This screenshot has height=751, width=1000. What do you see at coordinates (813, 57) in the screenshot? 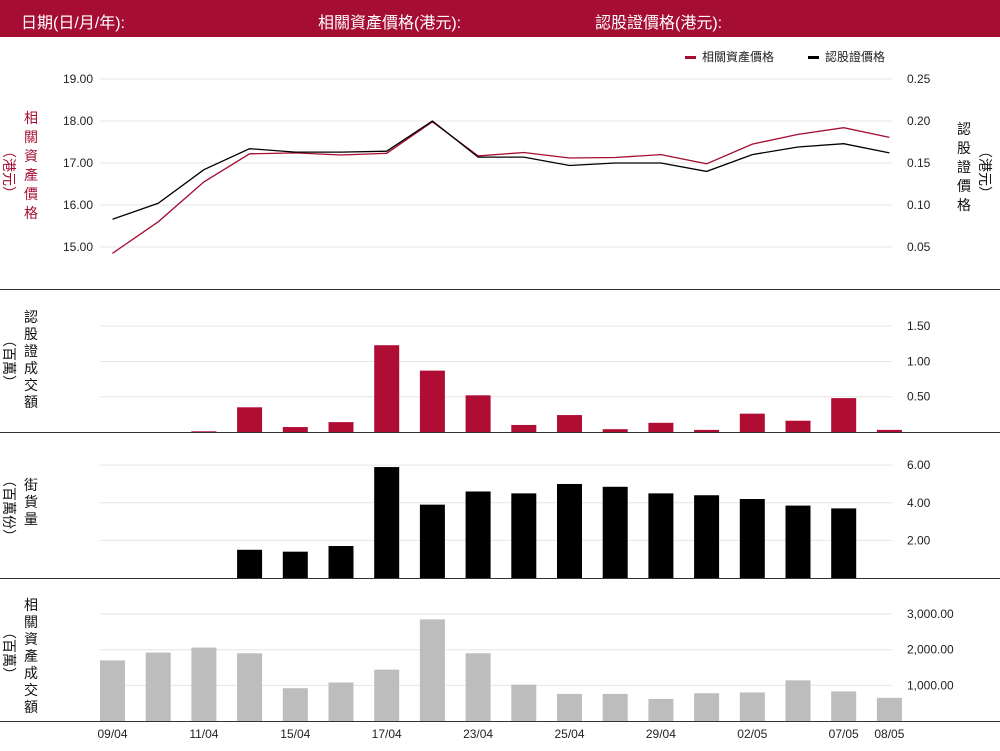
I see `legend-swatch-warrant` at bounding box center [813, 57].